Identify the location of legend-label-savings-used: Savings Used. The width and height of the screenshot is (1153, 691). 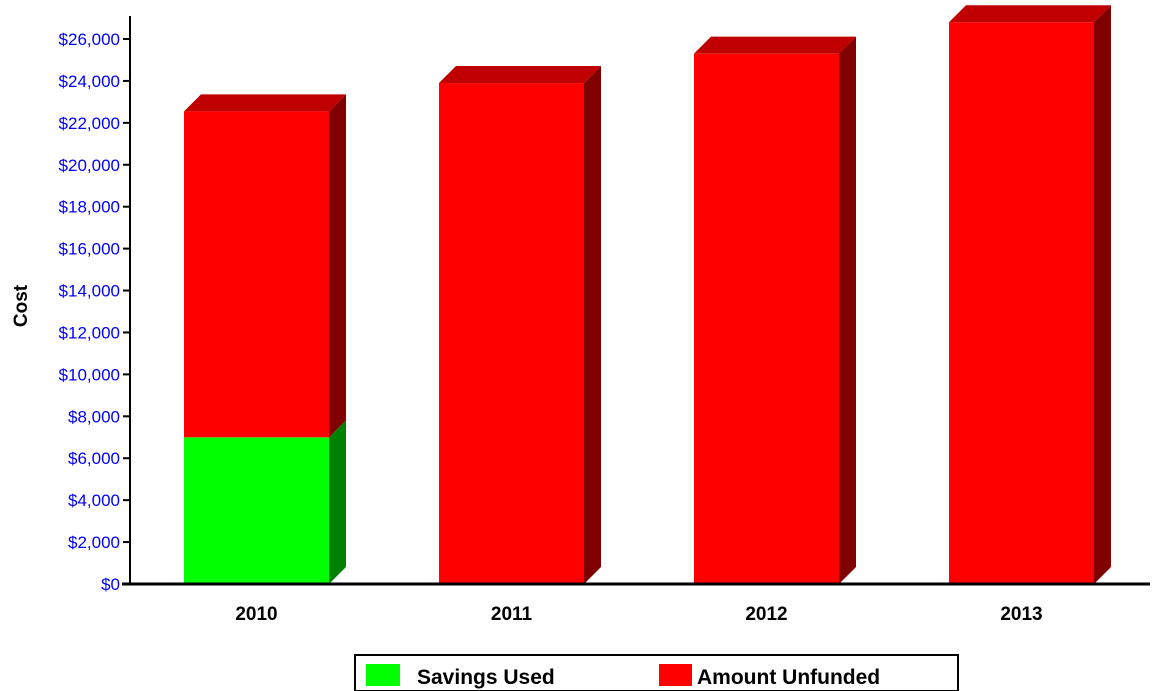
(486, 677).